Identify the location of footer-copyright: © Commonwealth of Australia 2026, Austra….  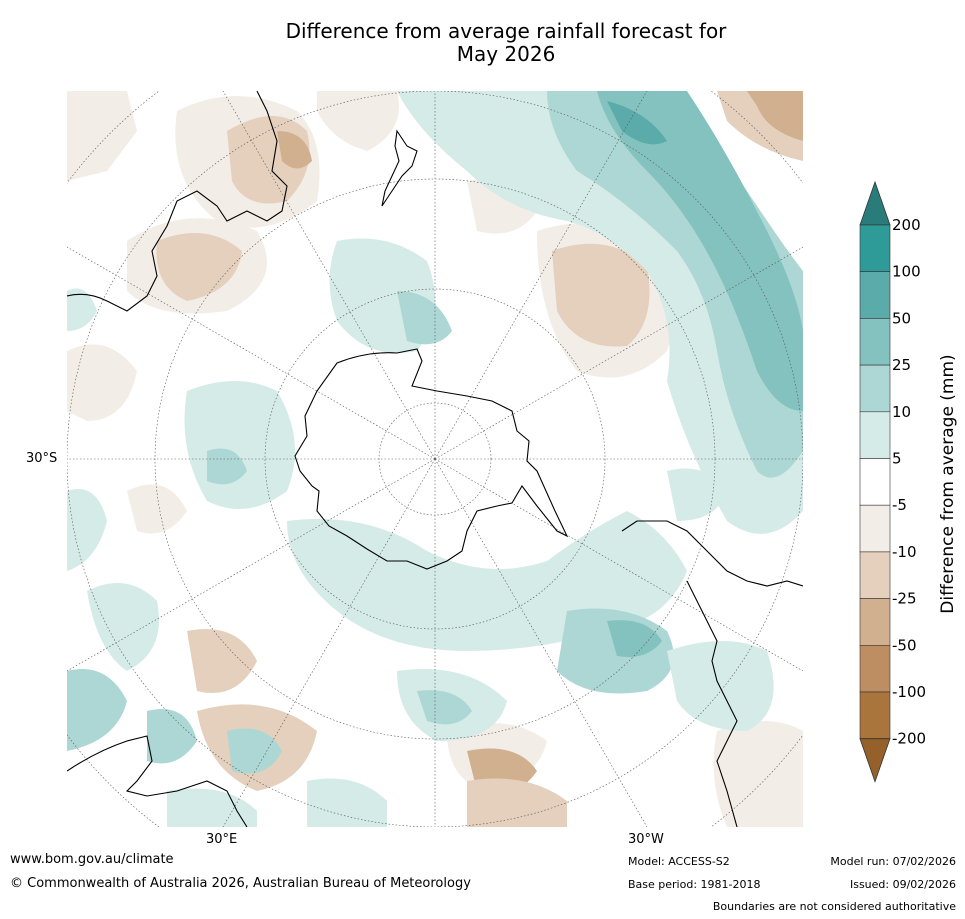
(240, 883).